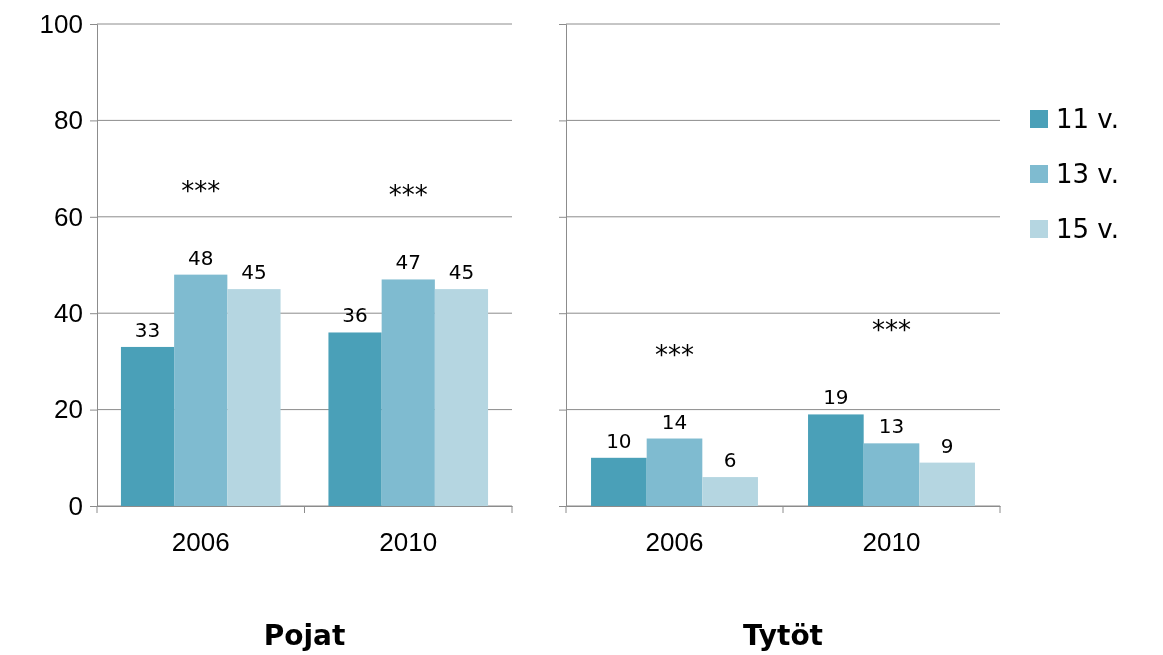 Image resolution: width=1163 pixels, height=655 pixels. I want to click on legend-label: 11 v., so click(1087, 119).